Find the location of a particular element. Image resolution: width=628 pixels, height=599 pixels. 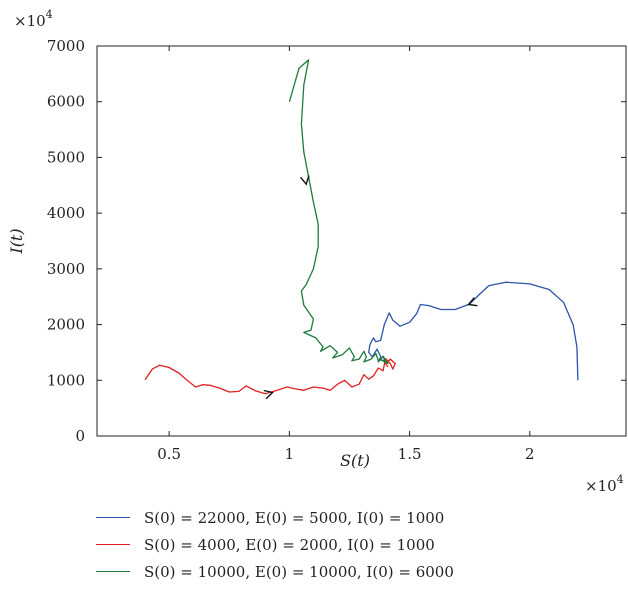

bottom-multiplier: ×10⁴ is located at coordinates (604, 484).